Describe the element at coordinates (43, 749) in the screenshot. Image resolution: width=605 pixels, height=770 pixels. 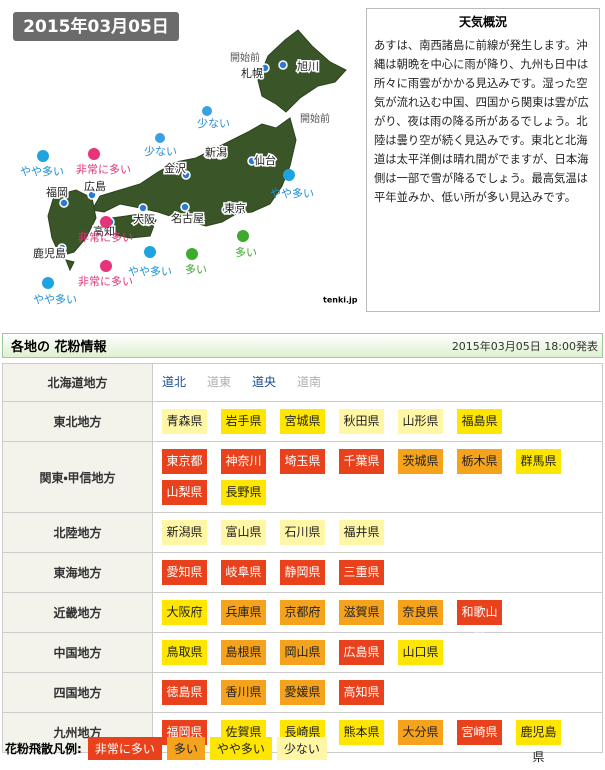
I see `legend-label: 花粉飛散凡例:` at that location.